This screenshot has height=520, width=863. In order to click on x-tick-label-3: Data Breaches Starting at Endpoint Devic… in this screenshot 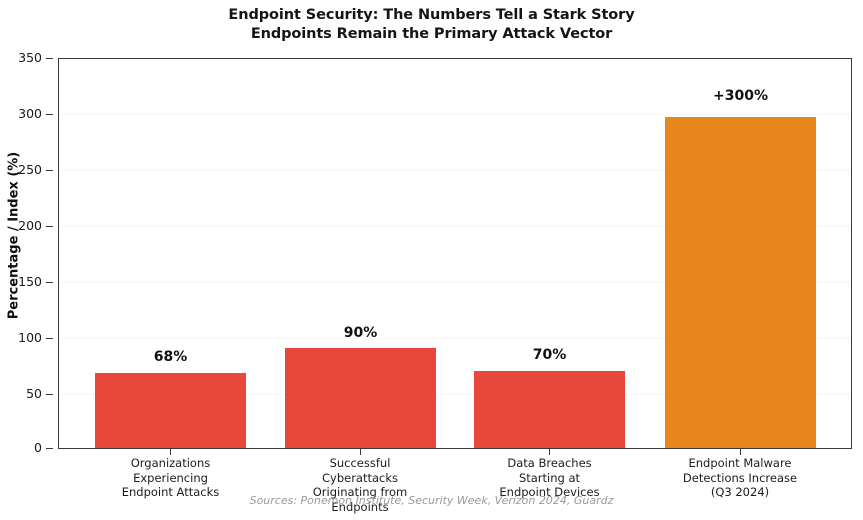, I will do `click(549, 478)`.